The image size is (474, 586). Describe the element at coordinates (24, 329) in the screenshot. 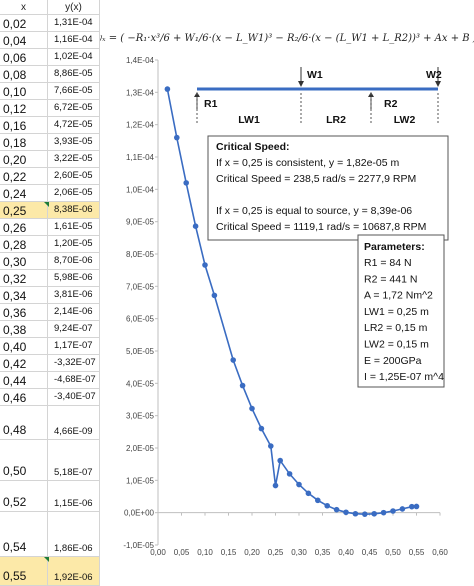

I see `cell-x-18: 0,38` at that location.